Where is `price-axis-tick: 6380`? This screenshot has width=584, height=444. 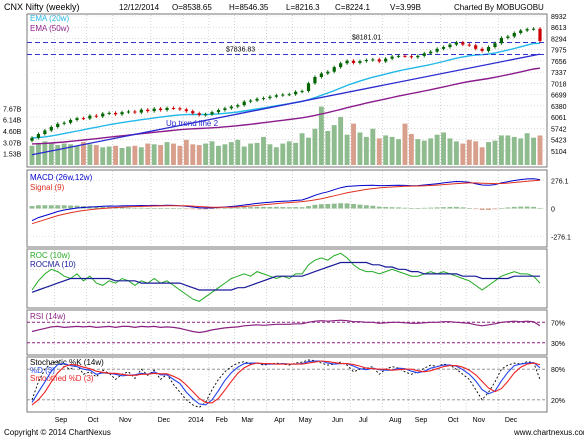 price-axis-tick: 6380 is located at coordinates (559, 107).